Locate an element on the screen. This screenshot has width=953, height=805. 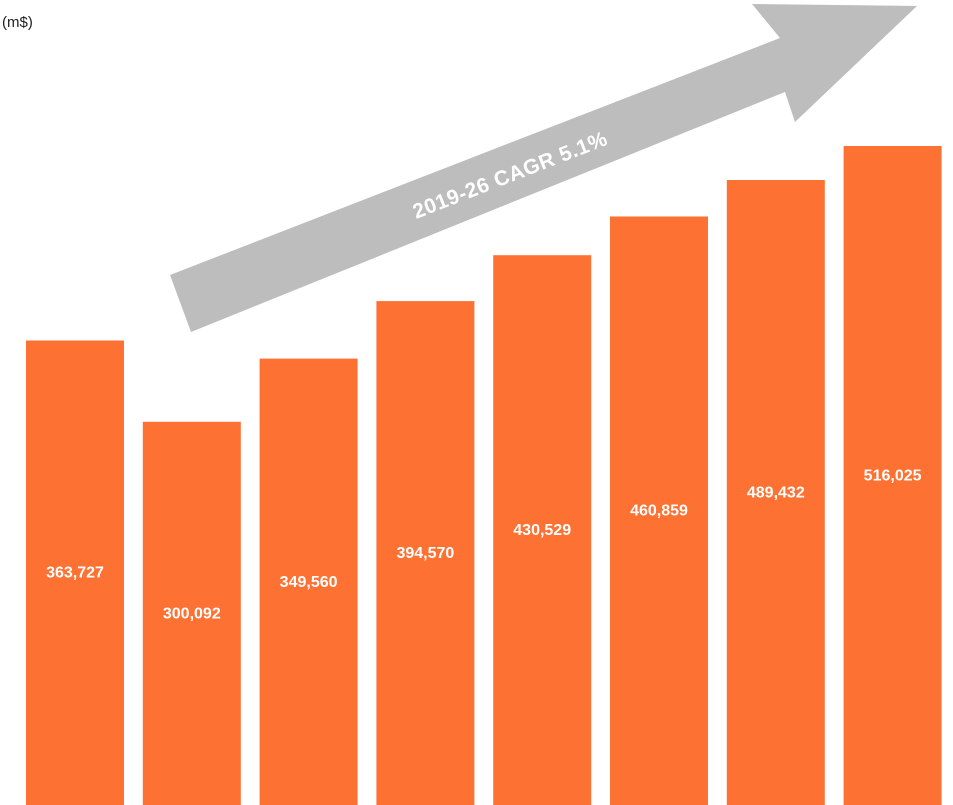
bar-value-label: 430,529 is located at coordinates (542, 530).